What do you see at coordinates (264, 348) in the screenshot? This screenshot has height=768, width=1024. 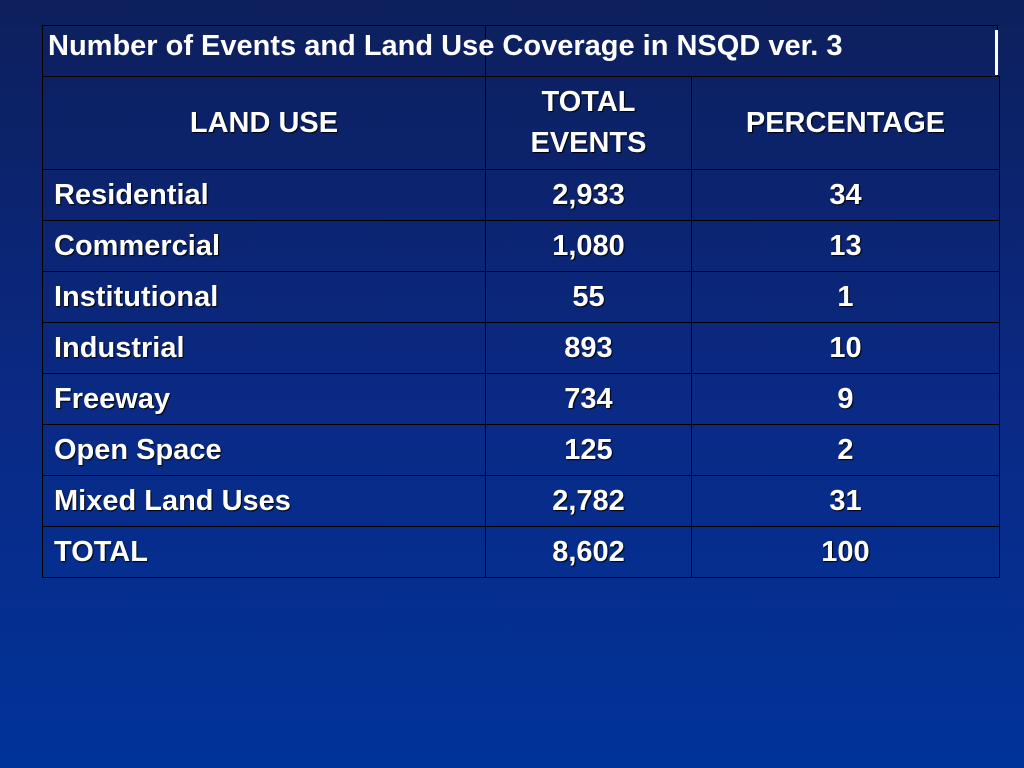 I see `cell-land-use: Industrial` at bounding box center [264, 348].